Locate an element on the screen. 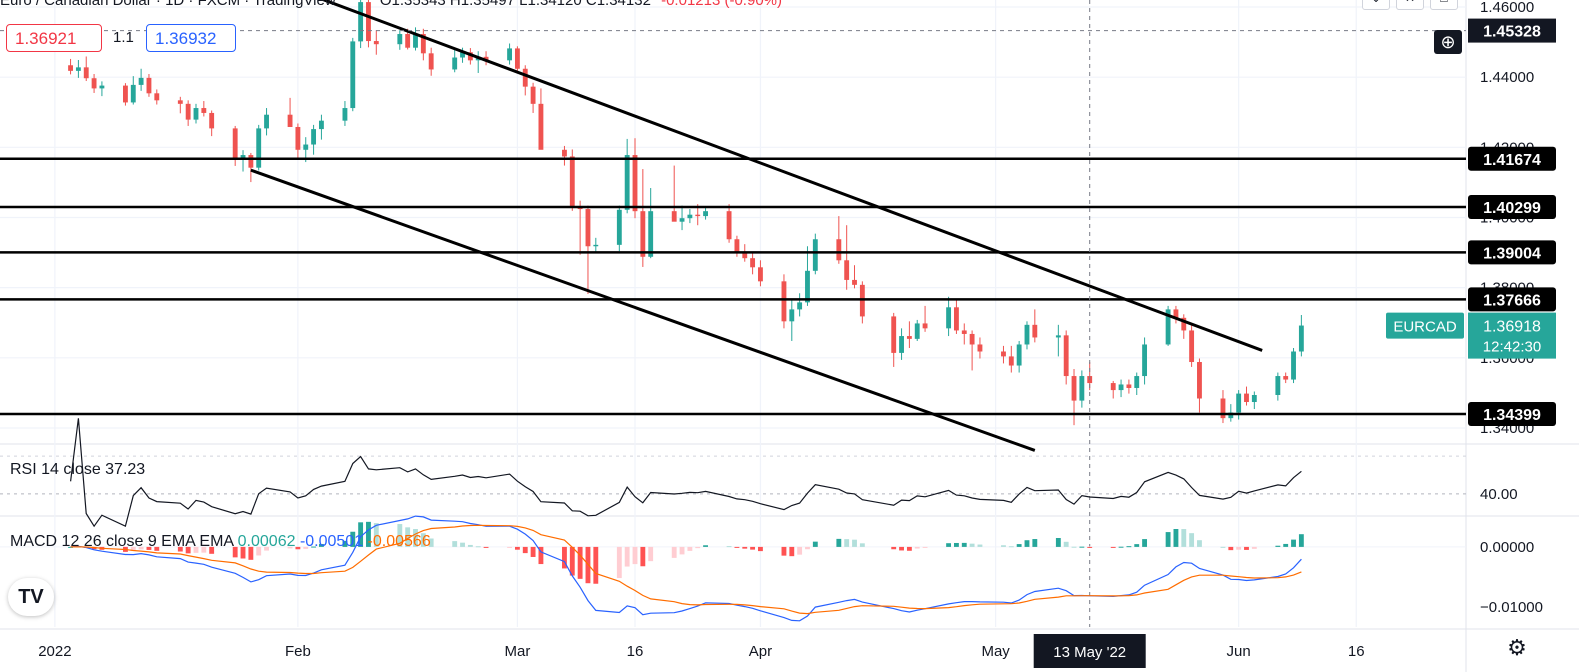 The image size is (1579, 672). macd-line-value: -0.00501 is located at coordinates (334, 541).